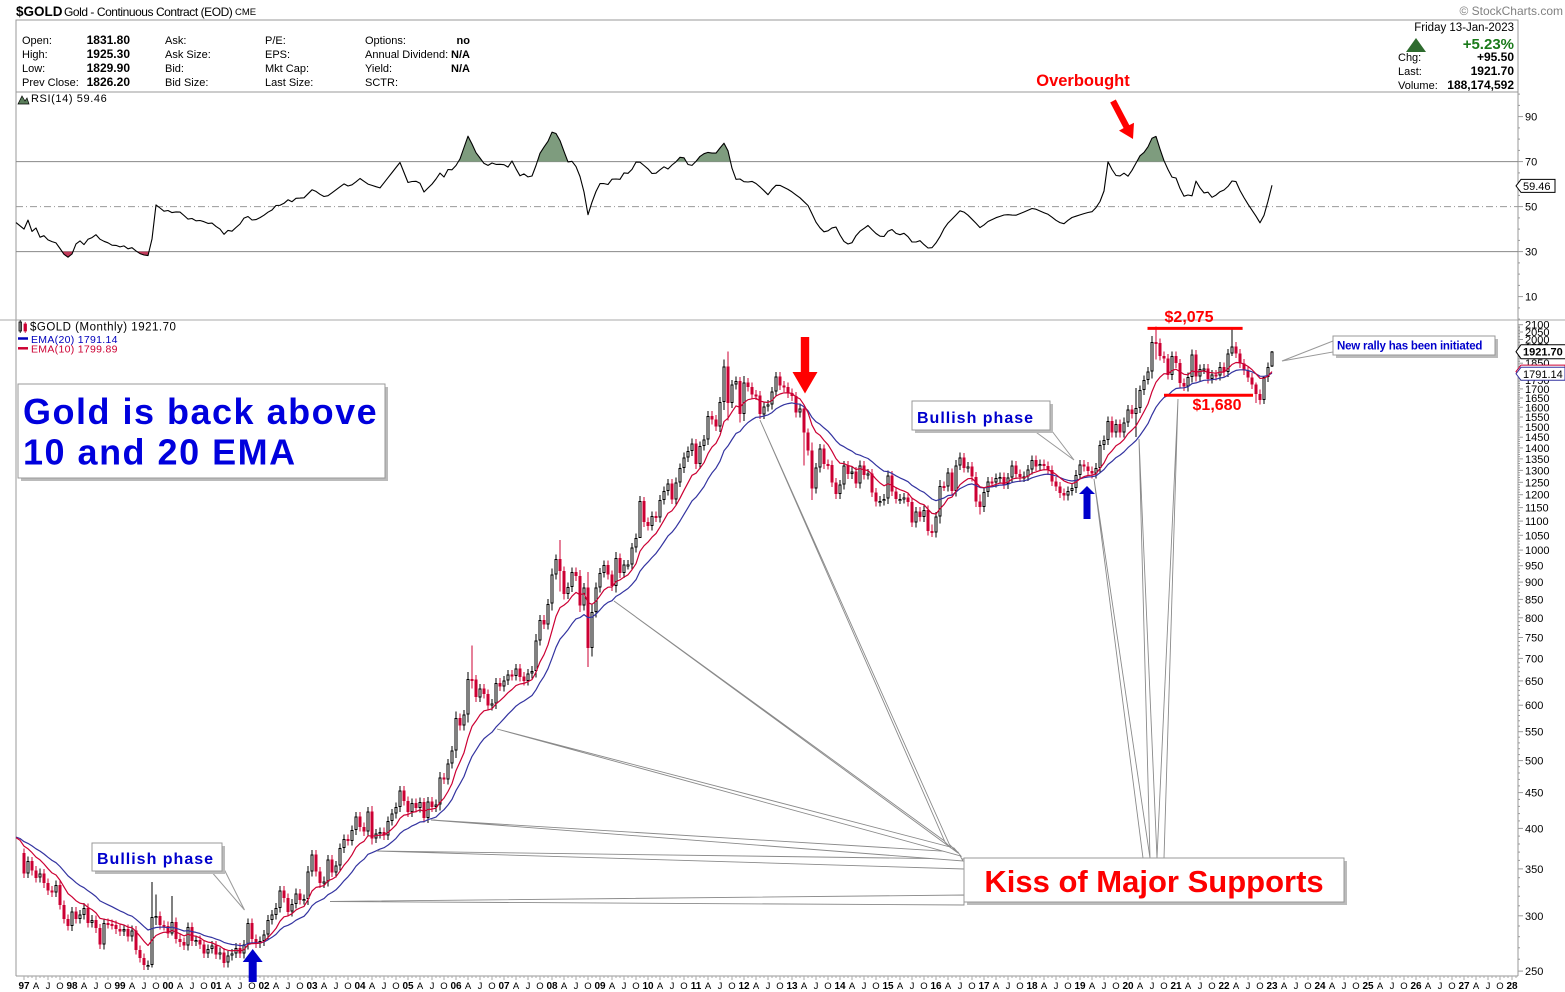  What do you see at coordinates (1534, 567) in the screenshot?
I see `svg-text: 950` at bounding box center [1534, 567].